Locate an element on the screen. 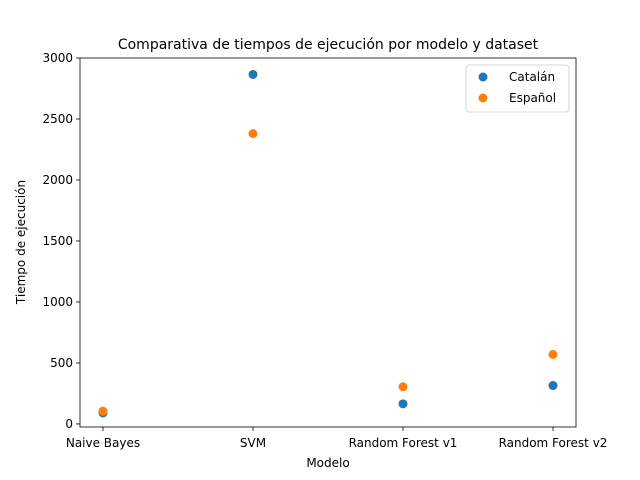 The height and width of the screenshot is (480, 640). x-tick-label: Random Forest v1 is located at coordinates (403, 443).